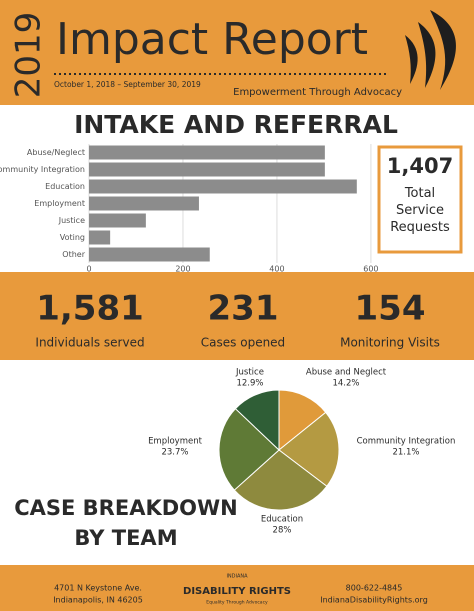 The height and width of the screenshot is (611, 474). What do you see at coordinates (249, 384) in the screenshot?
I see `slice-value: 12.9%` at bounding box center [249, 384].